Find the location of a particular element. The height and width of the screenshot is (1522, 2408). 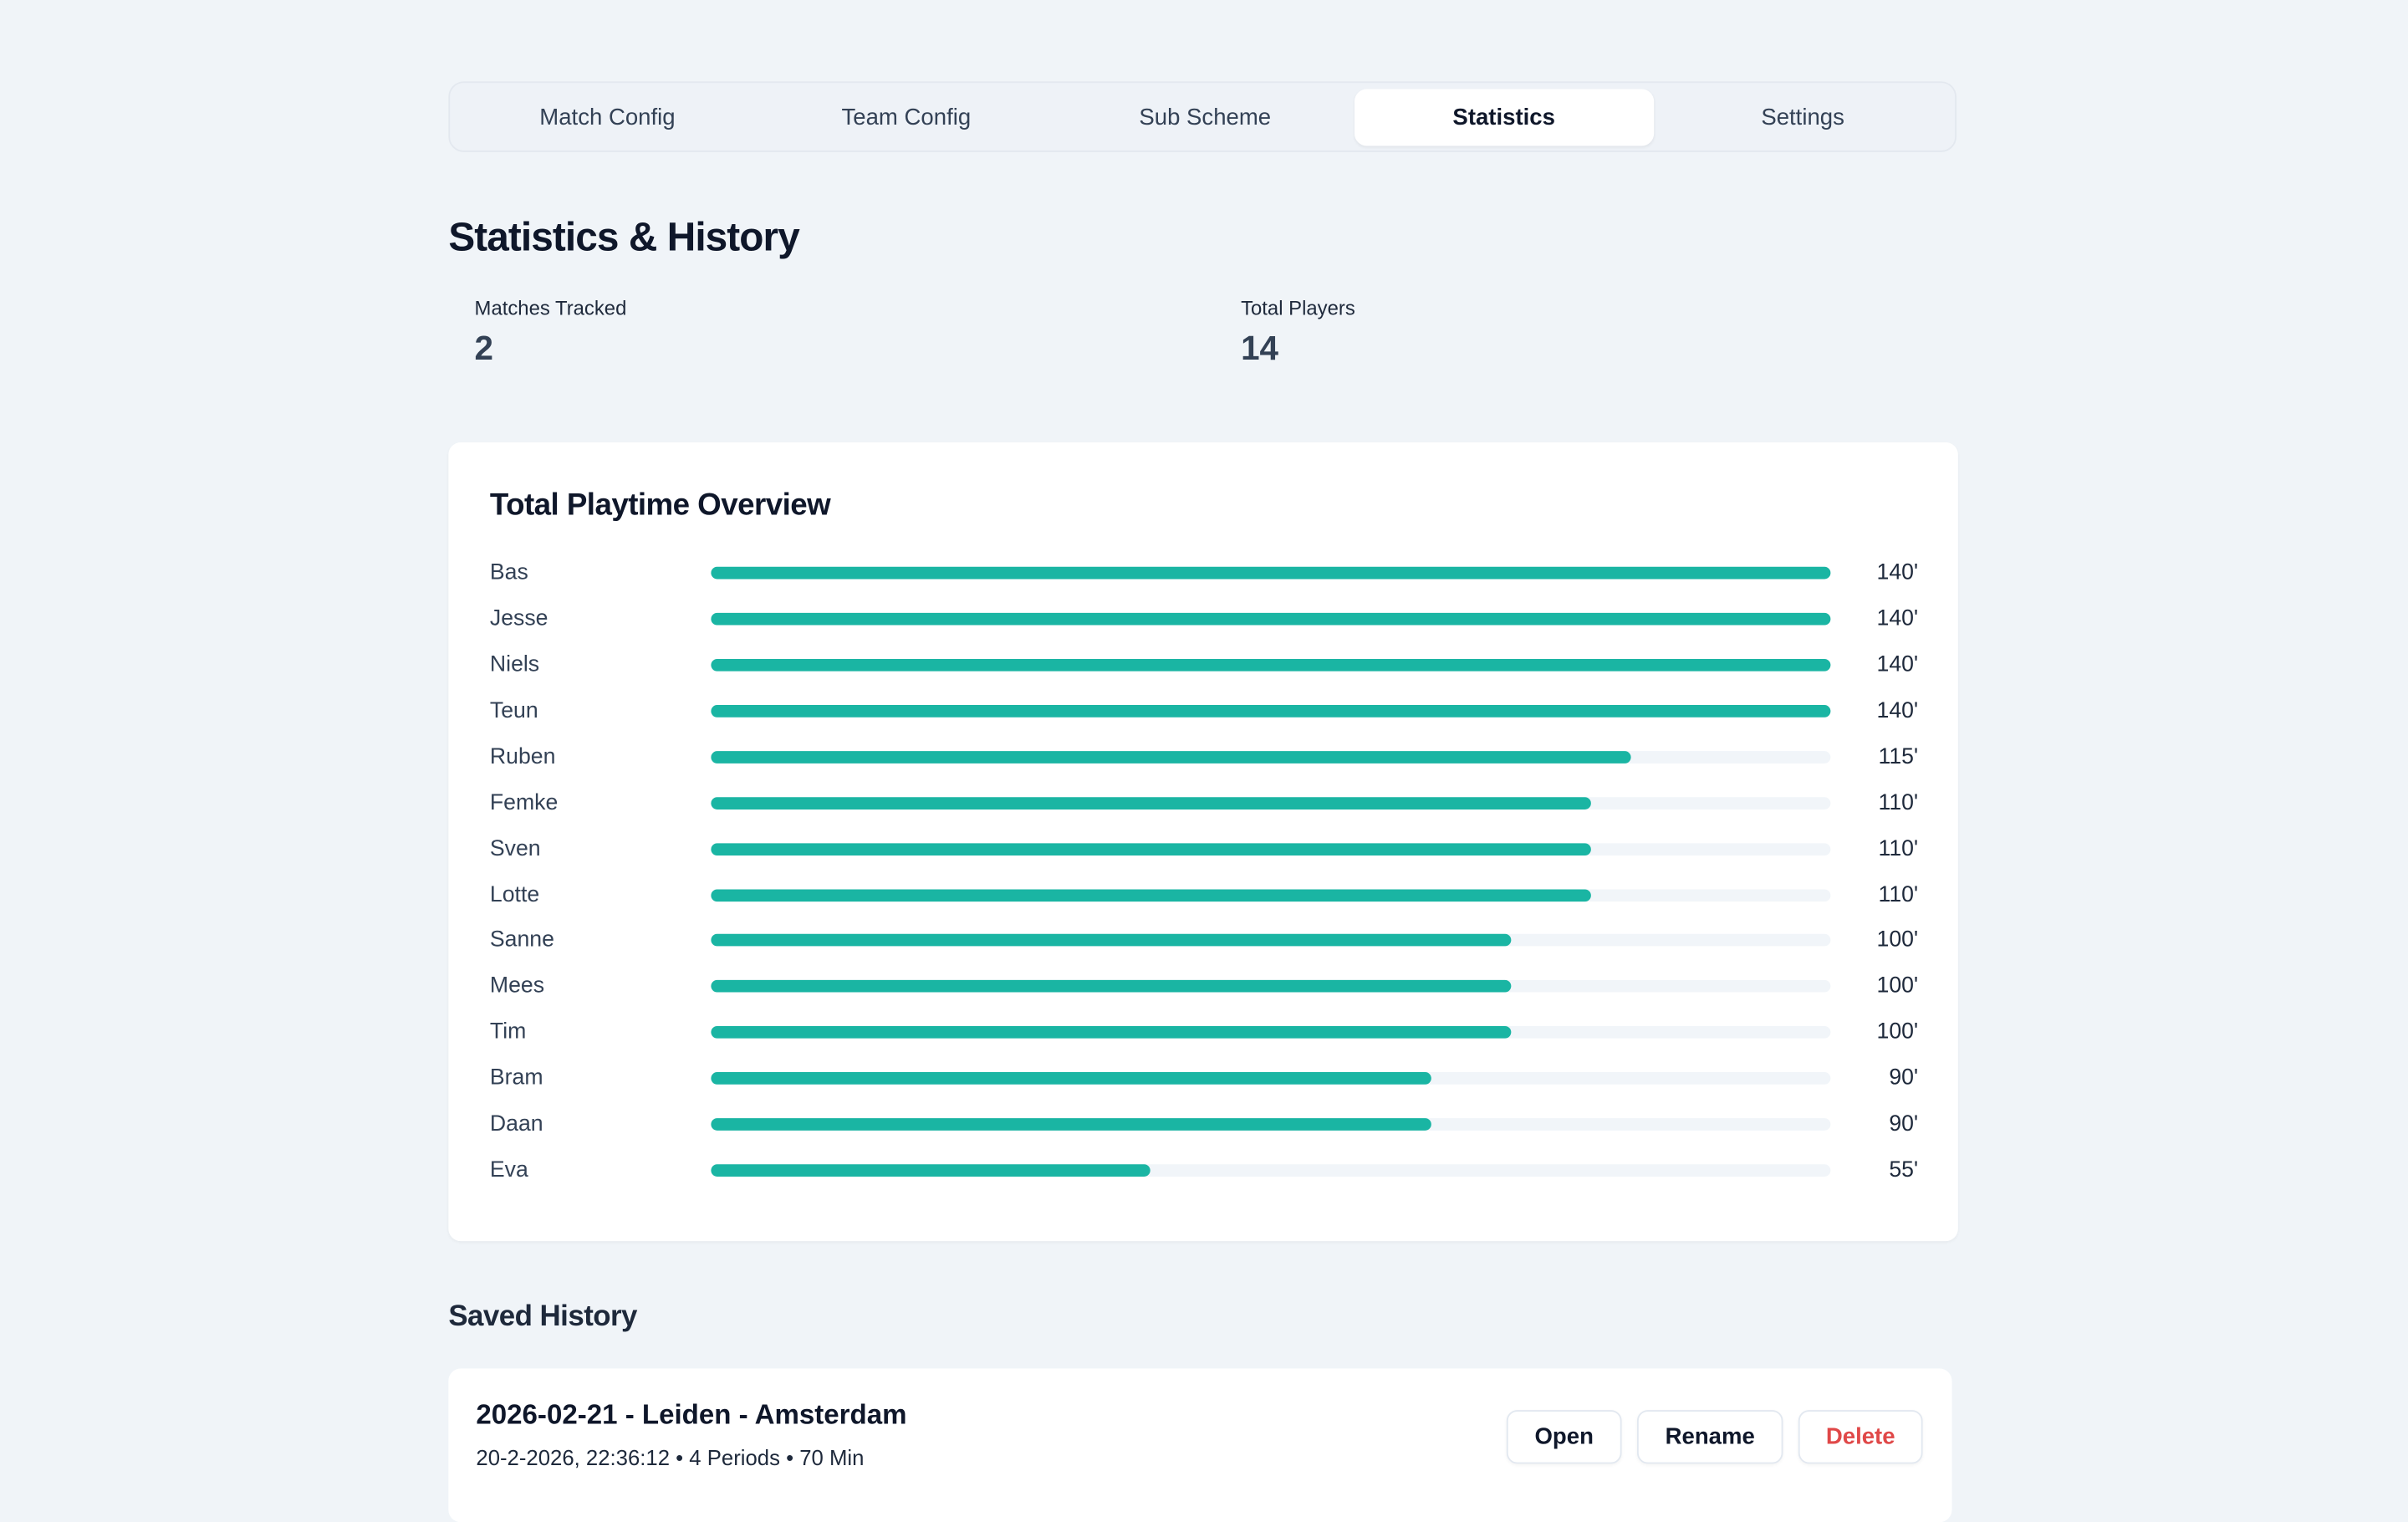

stat-value: 2 is located at coordinates (484, 348).